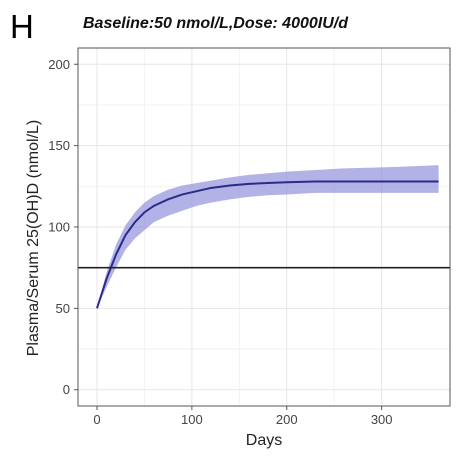 The image size is (473, 460). I want to click on y-tick-label: 100, so click(59, 227).